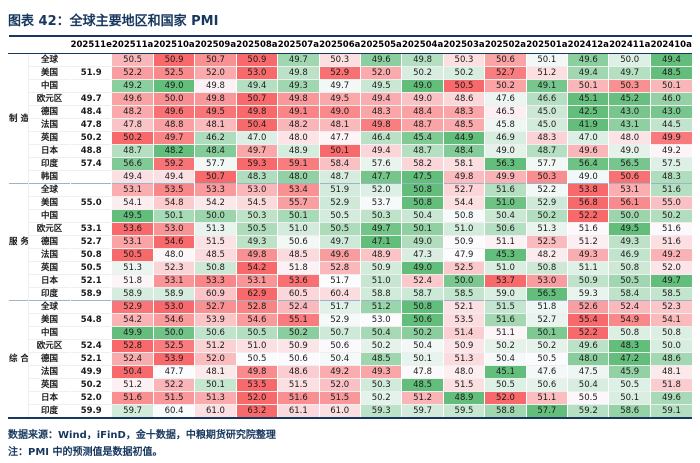 Image resolution: width=700 pixels, height=463 pixels. Describe the element at coordinates (463, 190) in the screenshot. I see `pmi-value-cell: 52.7` at that location.